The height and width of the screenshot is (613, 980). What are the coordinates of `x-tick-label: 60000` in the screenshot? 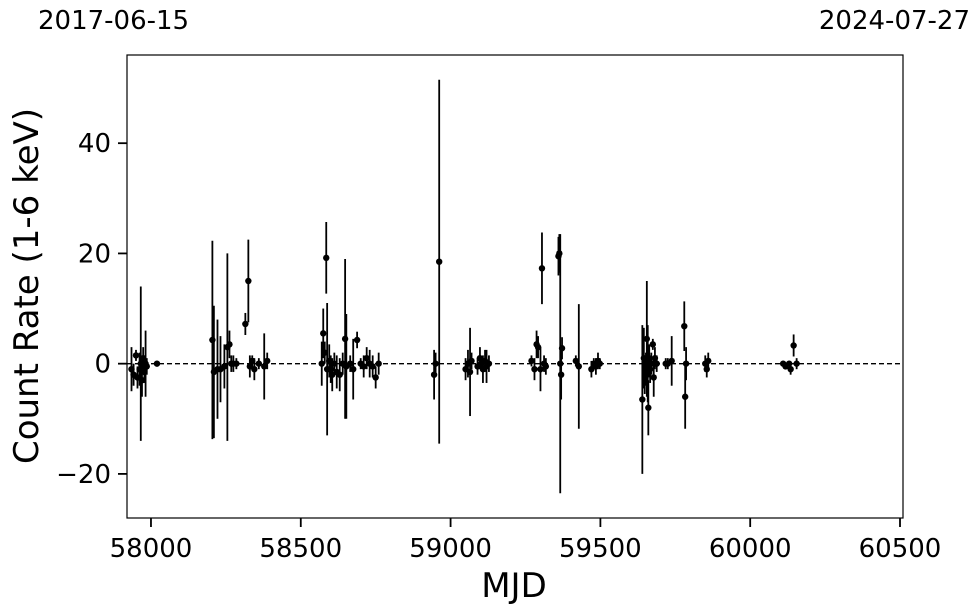 It's located at (750, 549).